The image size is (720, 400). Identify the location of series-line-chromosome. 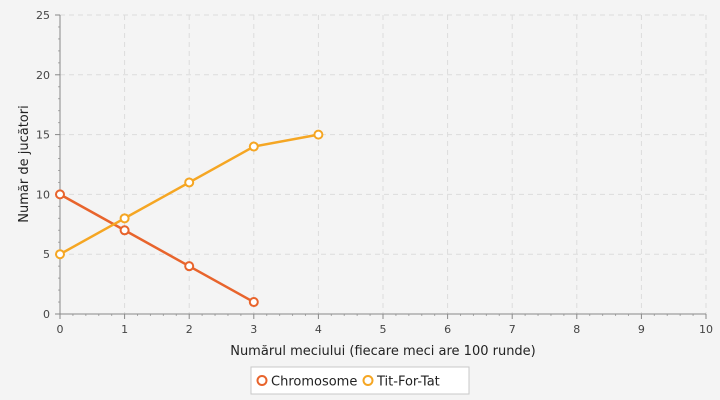
(157, 248).